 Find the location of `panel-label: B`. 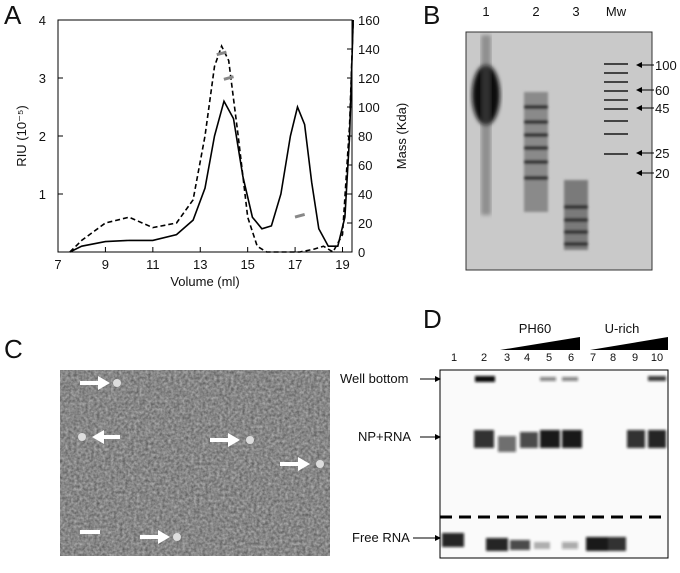

panel-label: B is located at coordinates (431, 15).